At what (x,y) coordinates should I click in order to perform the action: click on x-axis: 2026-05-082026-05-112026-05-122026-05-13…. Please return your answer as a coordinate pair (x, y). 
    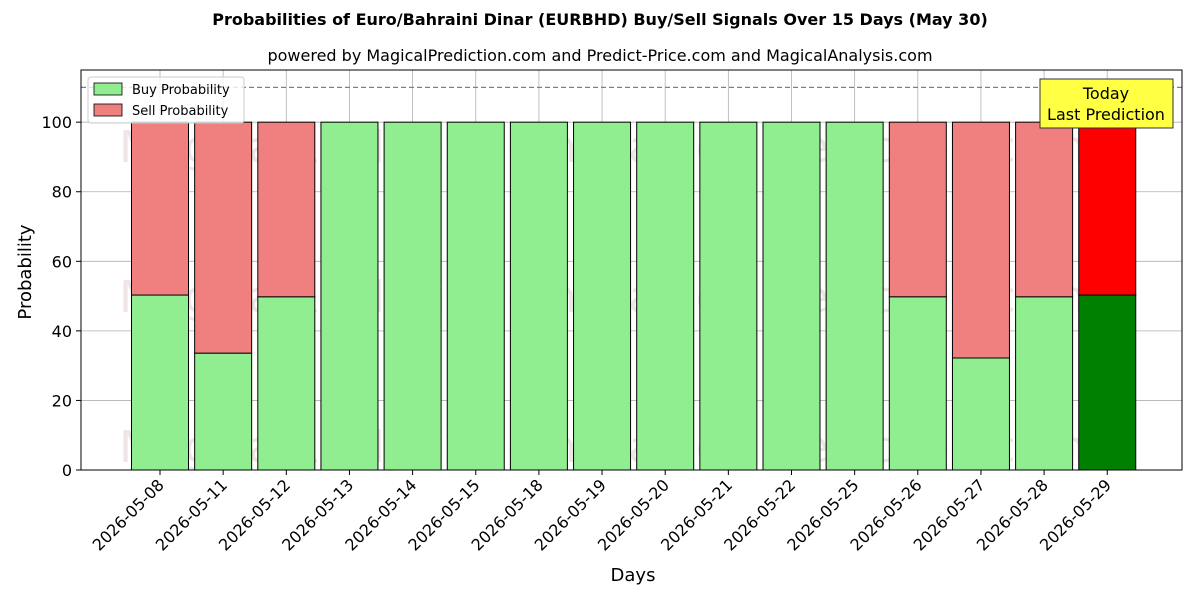
    Looking at the image, I should click on (602, 512).